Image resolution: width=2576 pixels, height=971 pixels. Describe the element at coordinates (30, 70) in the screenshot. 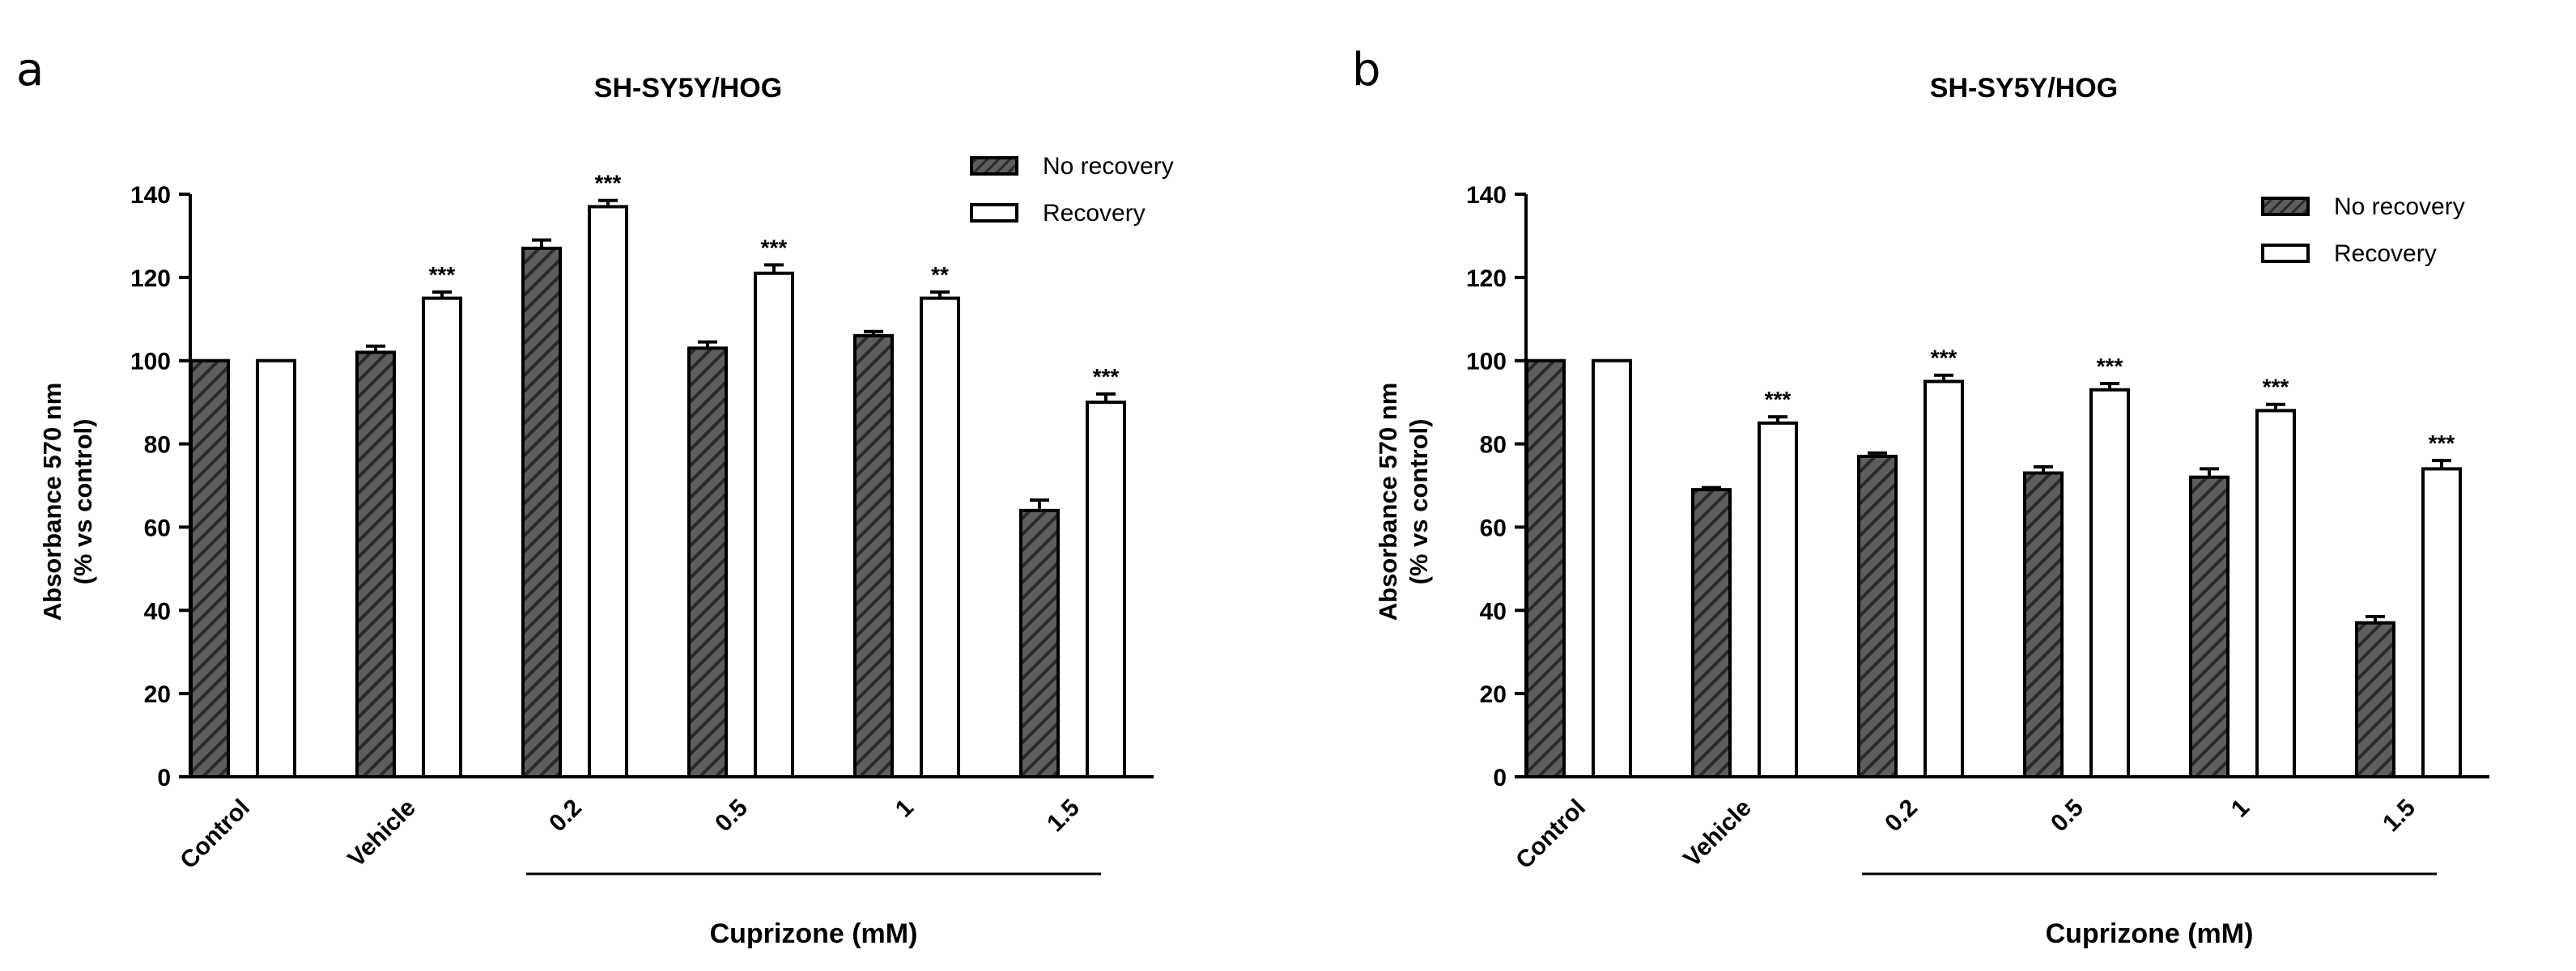

I see `panel-letter: a` at that location.